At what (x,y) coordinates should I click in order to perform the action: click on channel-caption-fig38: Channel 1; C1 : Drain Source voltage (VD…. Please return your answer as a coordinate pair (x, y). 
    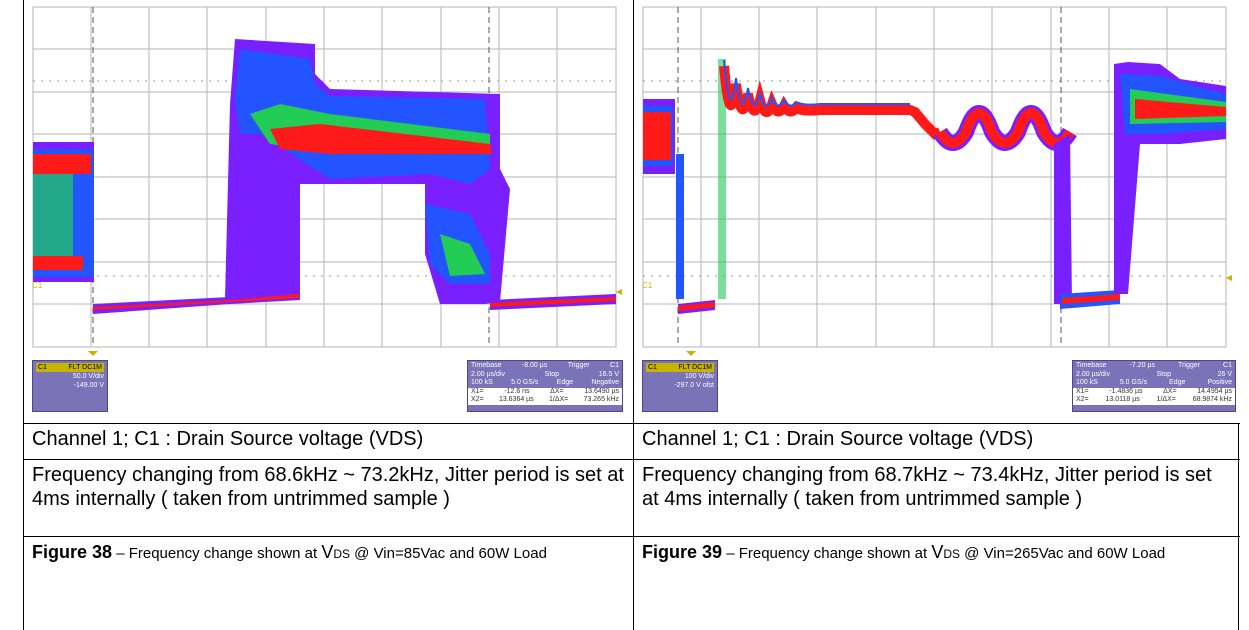
    Looking at the image, I should click on (329, 442).